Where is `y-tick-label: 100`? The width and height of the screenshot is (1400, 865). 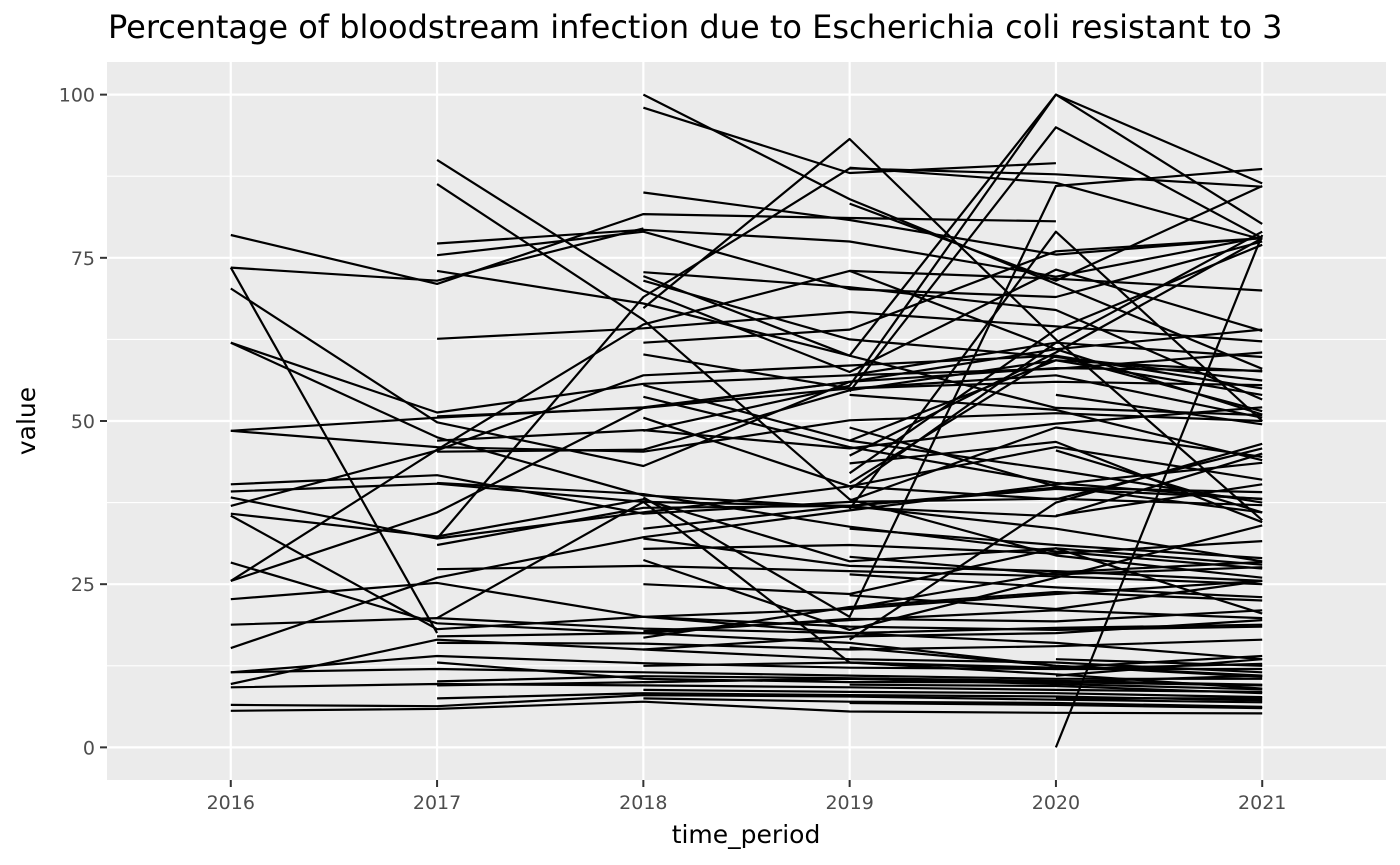
y-tick-label: 100 is located at coordinates (77, 96).